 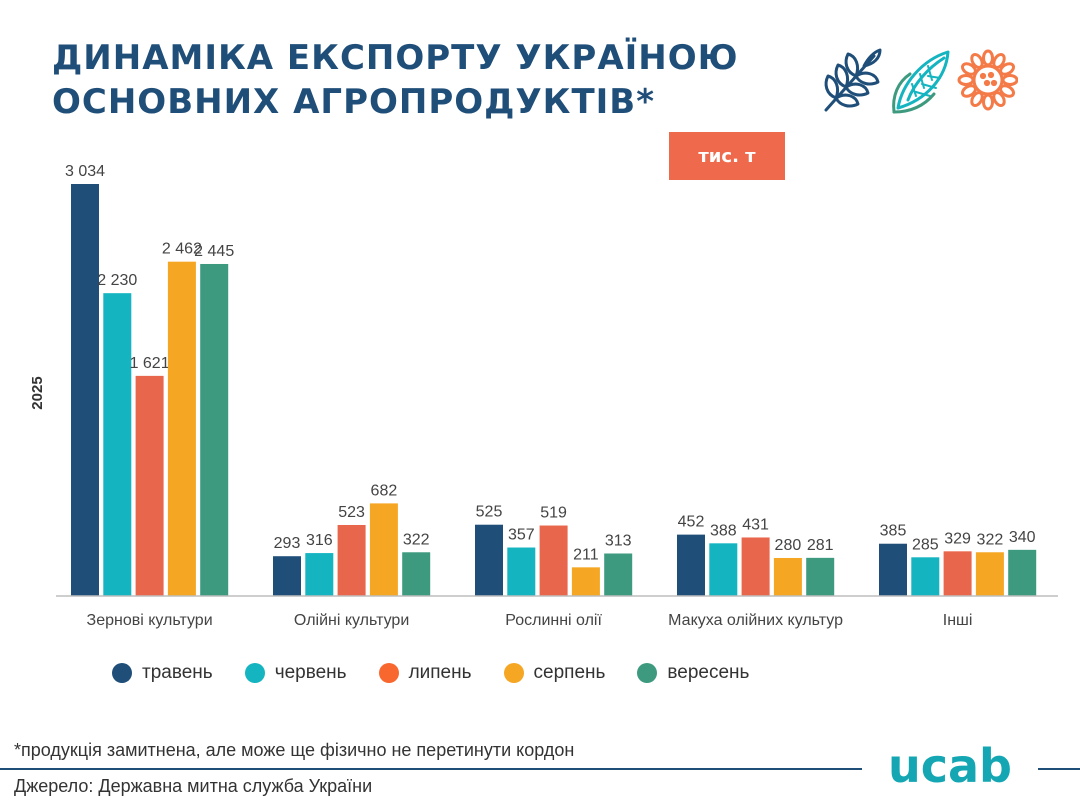 I want to click on data-label: 2 462, so click(x=182, y=249).